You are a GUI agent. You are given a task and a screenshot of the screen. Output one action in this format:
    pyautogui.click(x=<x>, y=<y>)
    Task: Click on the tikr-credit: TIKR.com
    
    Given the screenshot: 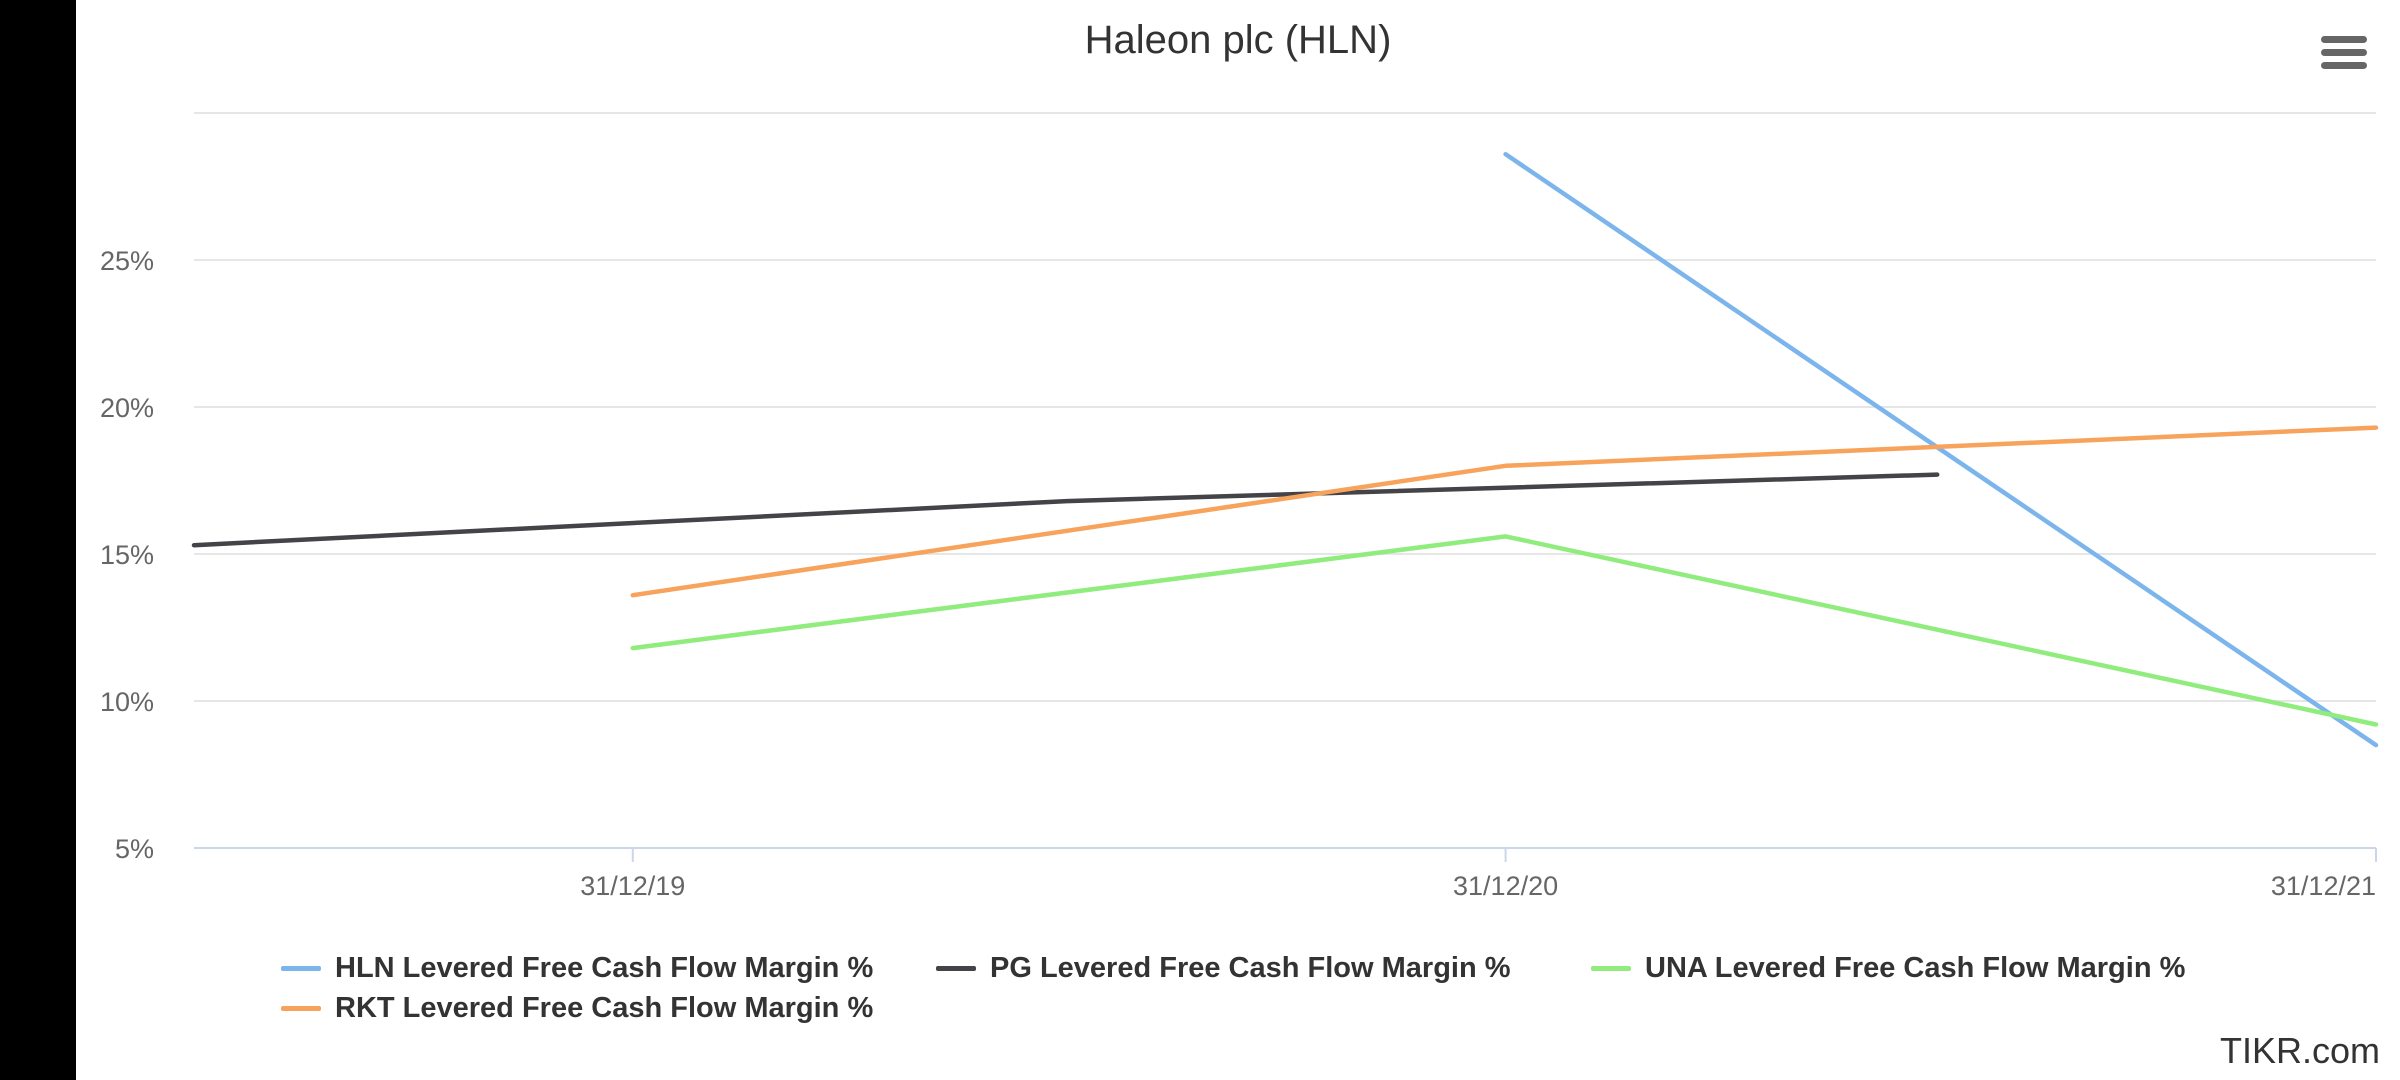 What is the action you would take?
    pyautogui.click(x=2299, y=1050)
    